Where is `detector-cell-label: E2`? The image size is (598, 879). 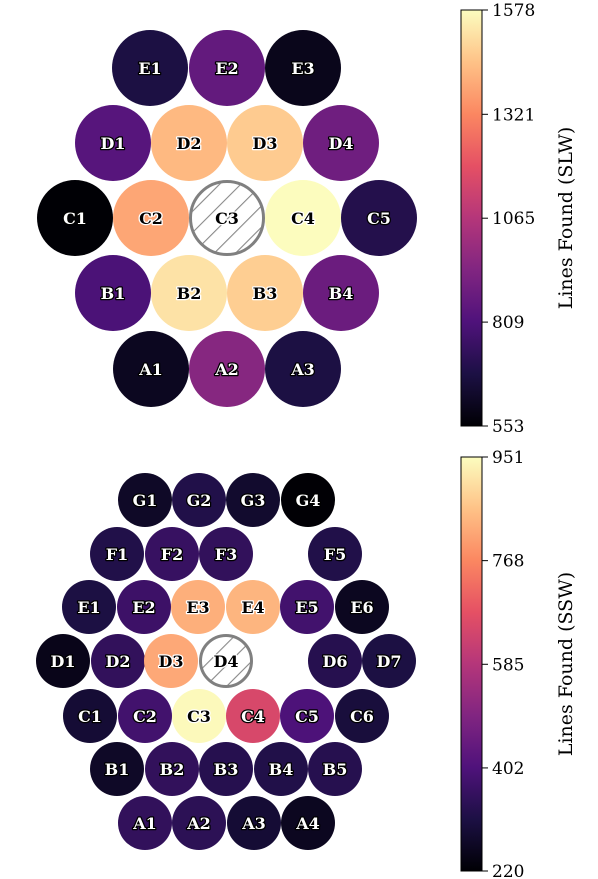 detector-cell-label: E2 is located at coordinates (143, 607).